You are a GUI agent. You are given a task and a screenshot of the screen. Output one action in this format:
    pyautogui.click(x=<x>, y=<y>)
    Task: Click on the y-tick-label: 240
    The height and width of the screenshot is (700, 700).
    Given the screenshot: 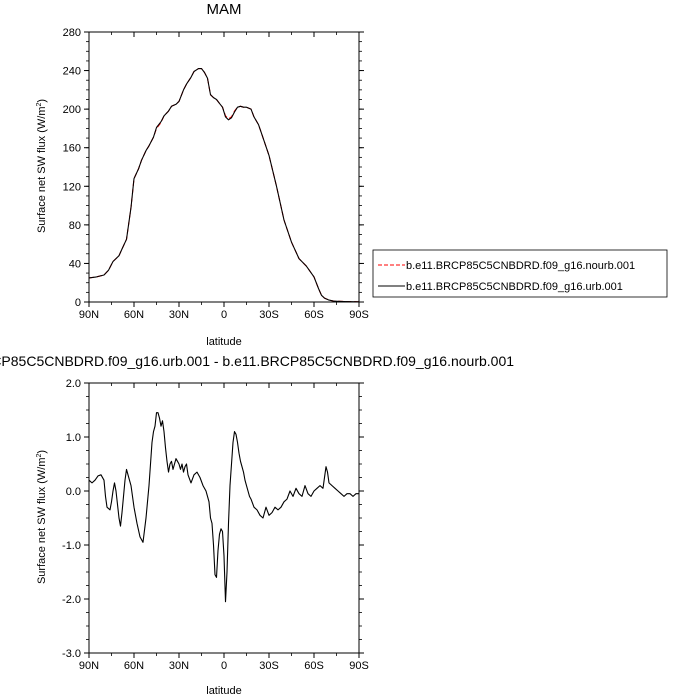 What is the action you would take?
    pyautogui.click(x=72, y=72)
    